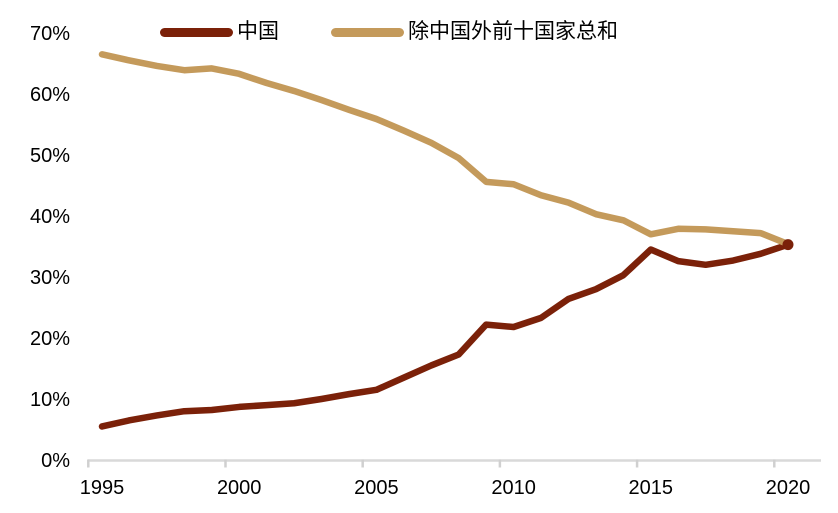 The width and height of the screenshot is (838, 513). Describe the element at coordinates (513, 31) in the screenshot. I see `legend-label-others: 除中国外前十国家总和` at that location.